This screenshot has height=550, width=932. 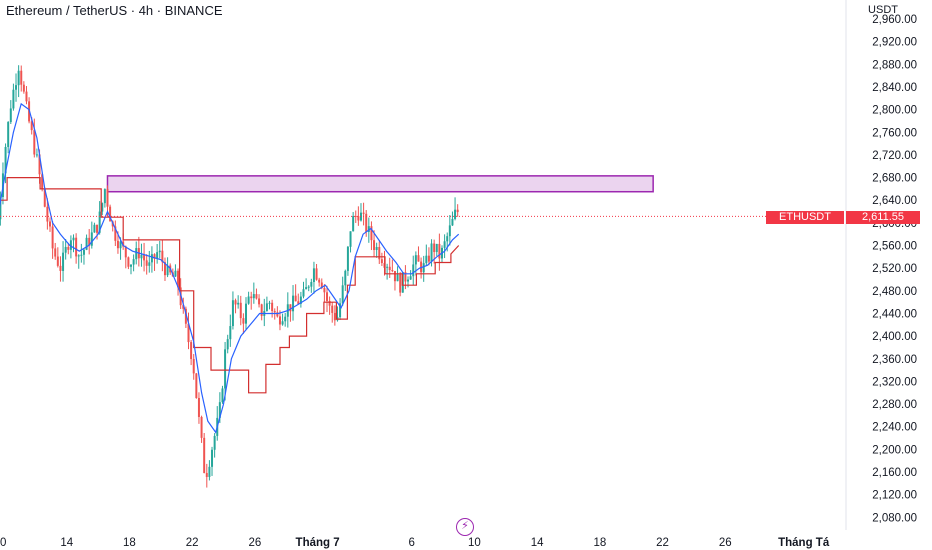 What do you see at coordinates (894, 156) in the screenshot?
I see `price-tick-label: 2,720.00` at bounding box center [894, 156].